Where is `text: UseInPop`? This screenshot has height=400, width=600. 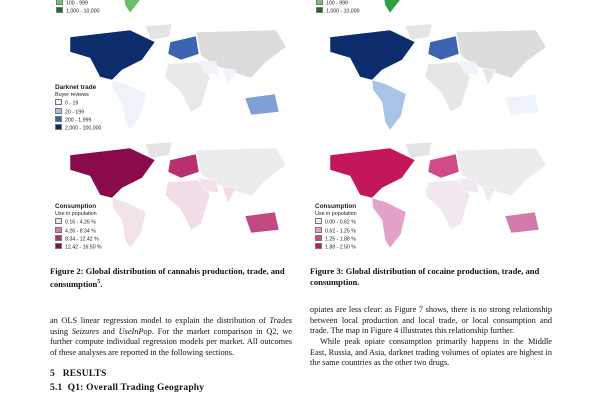 text: UseInPop is located at coordinates (135, 331).